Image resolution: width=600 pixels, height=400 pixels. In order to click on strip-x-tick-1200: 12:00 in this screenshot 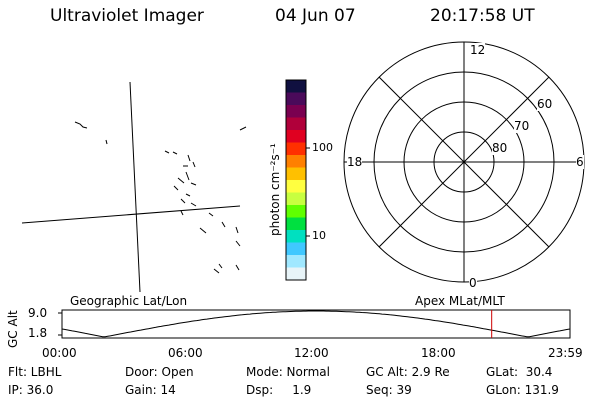, I will do `click(311, 353)`.